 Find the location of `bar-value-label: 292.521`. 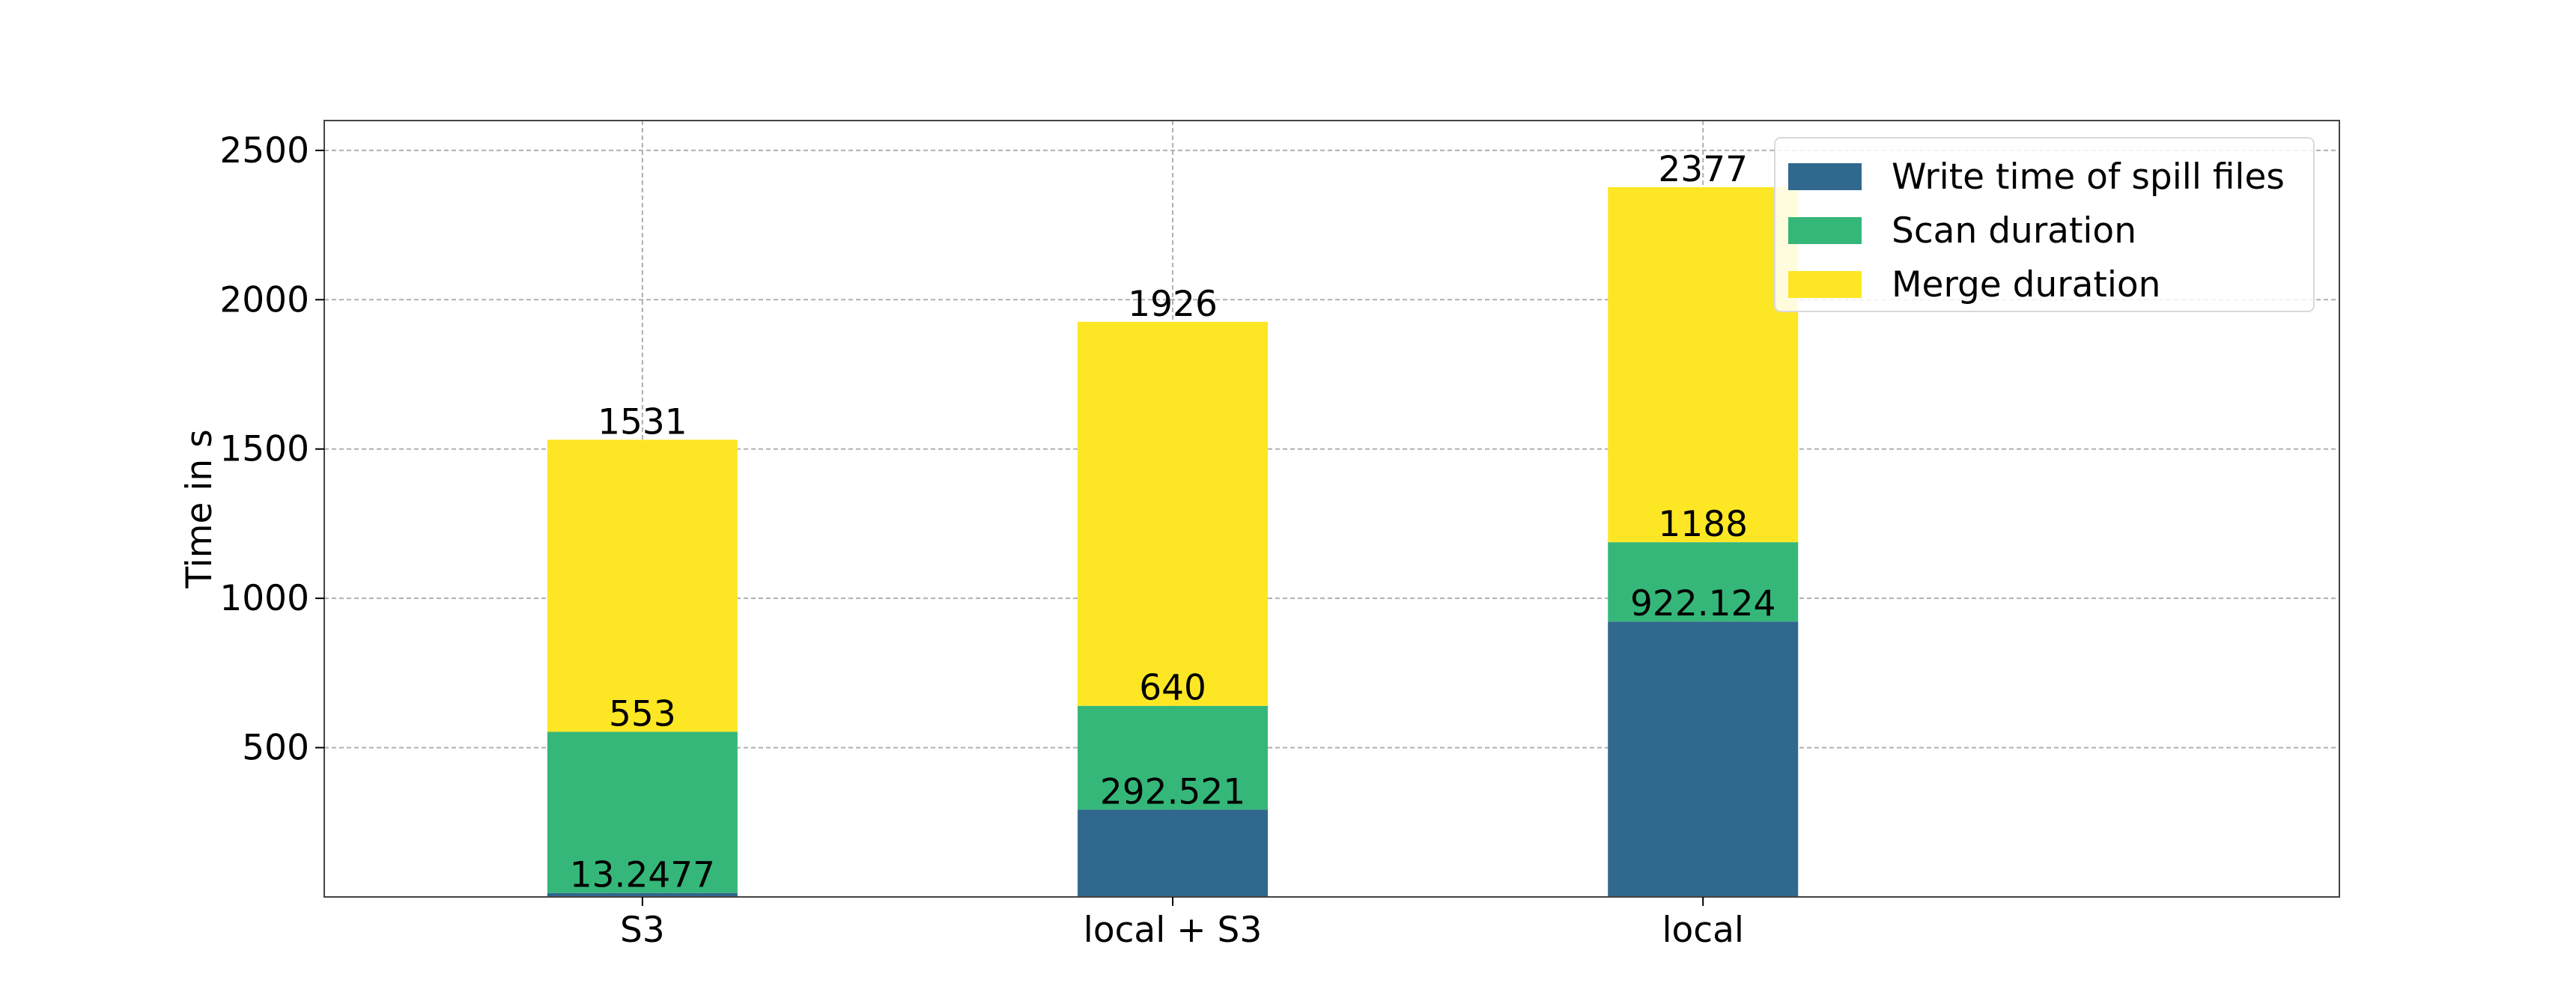

bar-value-label: 292.521 is located at coordinates (1172, 791).